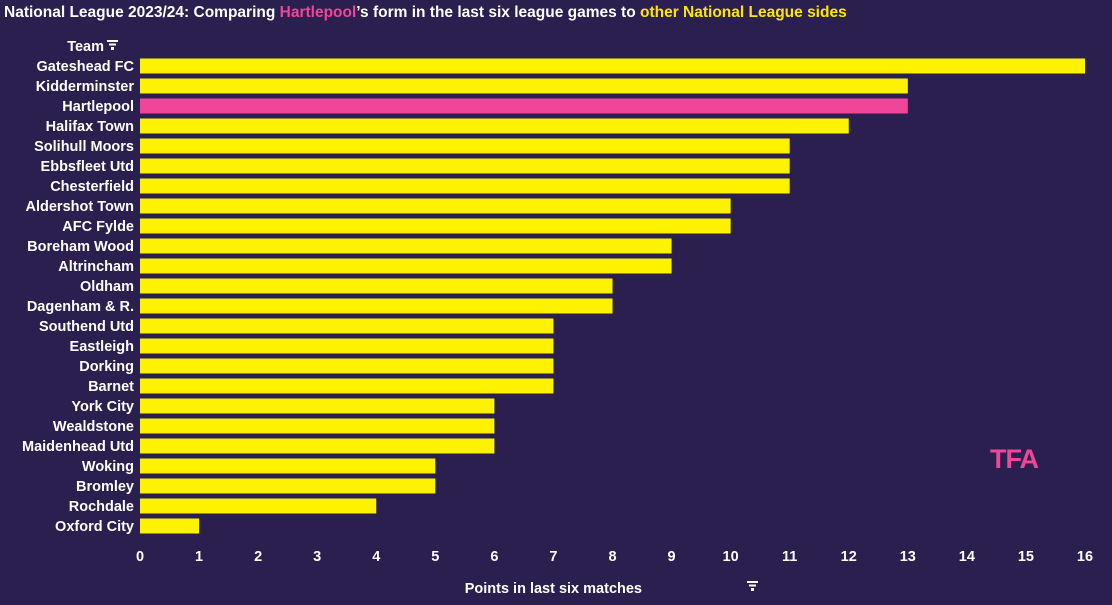  What do you see at coordinates (498, 12) in the screenshot?
I see `title-middle: ’s form in the last six league games to` at bounding box center [498, 12].